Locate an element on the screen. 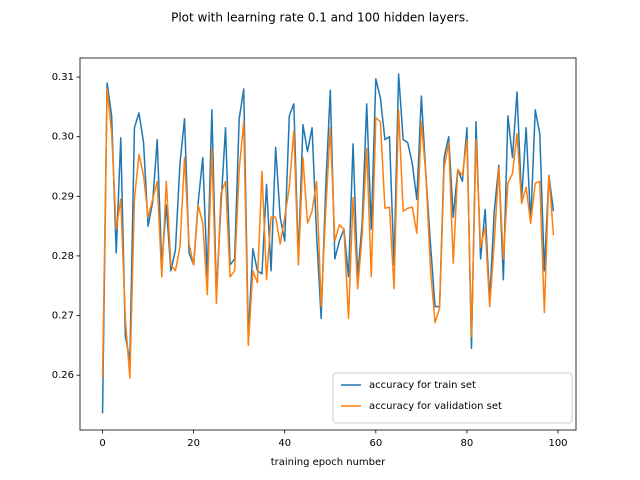 Image resolution: width=640 pixels, height=480 pixels. legend-label: accuracy for train set is located at coordinates (422, 385).